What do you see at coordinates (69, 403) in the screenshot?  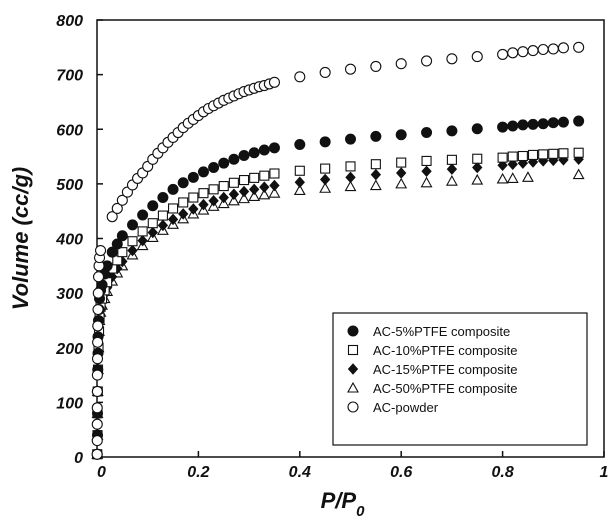 I see `y-tick-label: 100` at bounding box center [69, 403].